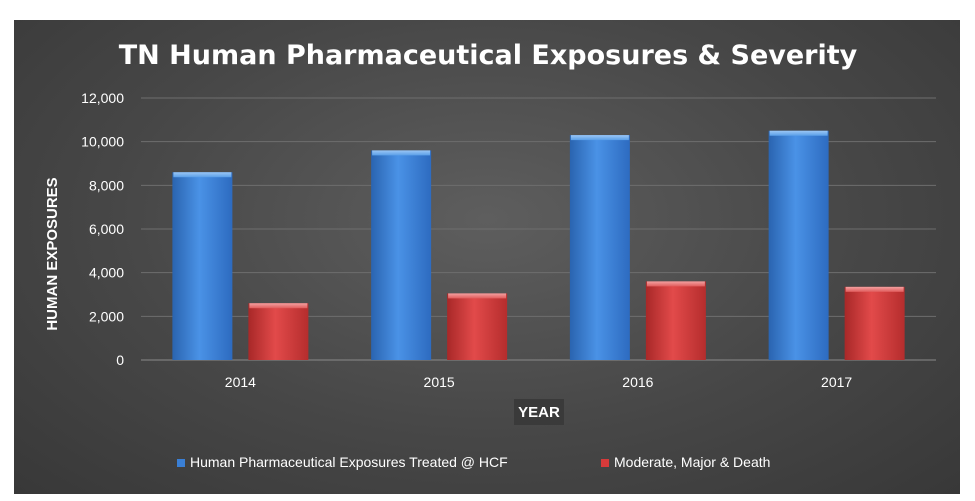  Describe the element at coordinates (120, 360) in the screenshot. I see `y-tick-label: 0` at that location.